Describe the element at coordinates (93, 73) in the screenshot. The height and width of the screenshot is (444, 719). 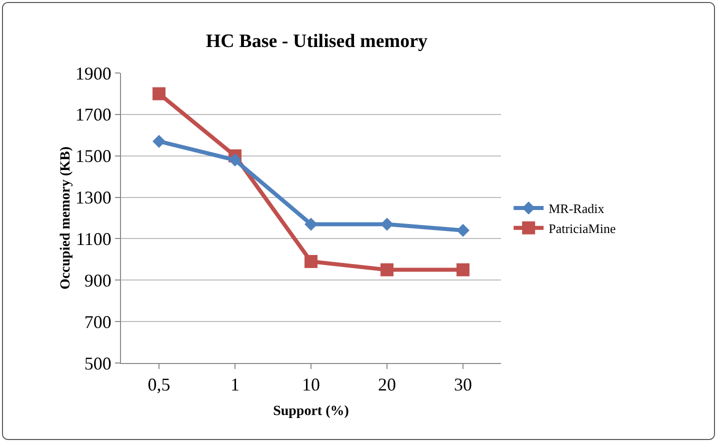
I see `y-tick-label: 1900` at that location.